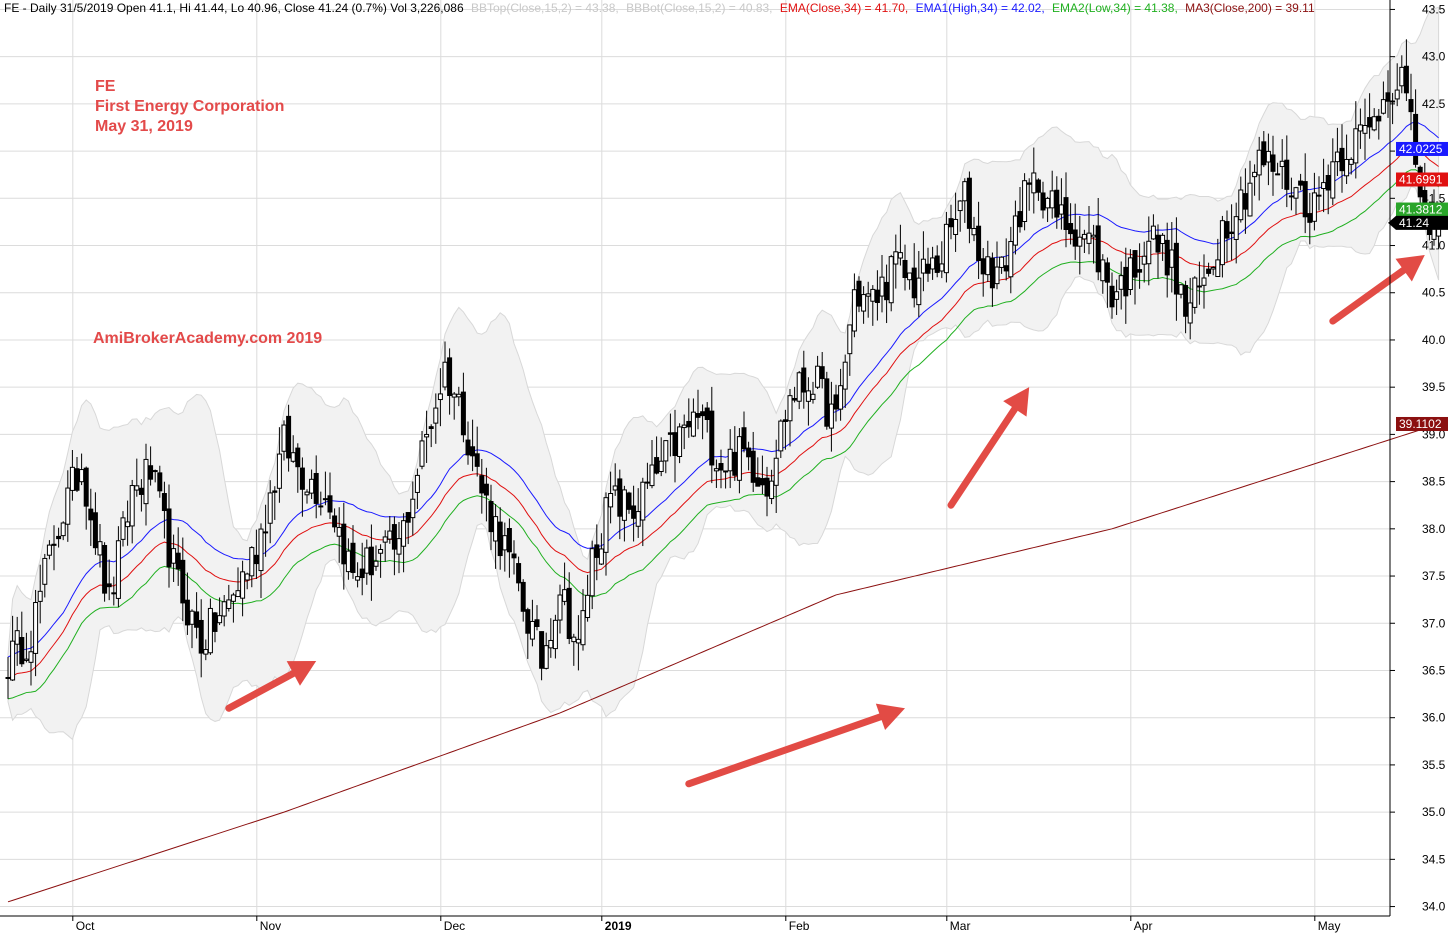  Describe the element at coordinates (1434, 576) in the screenshot. I see `y-tick-label: 37.5` at that location.